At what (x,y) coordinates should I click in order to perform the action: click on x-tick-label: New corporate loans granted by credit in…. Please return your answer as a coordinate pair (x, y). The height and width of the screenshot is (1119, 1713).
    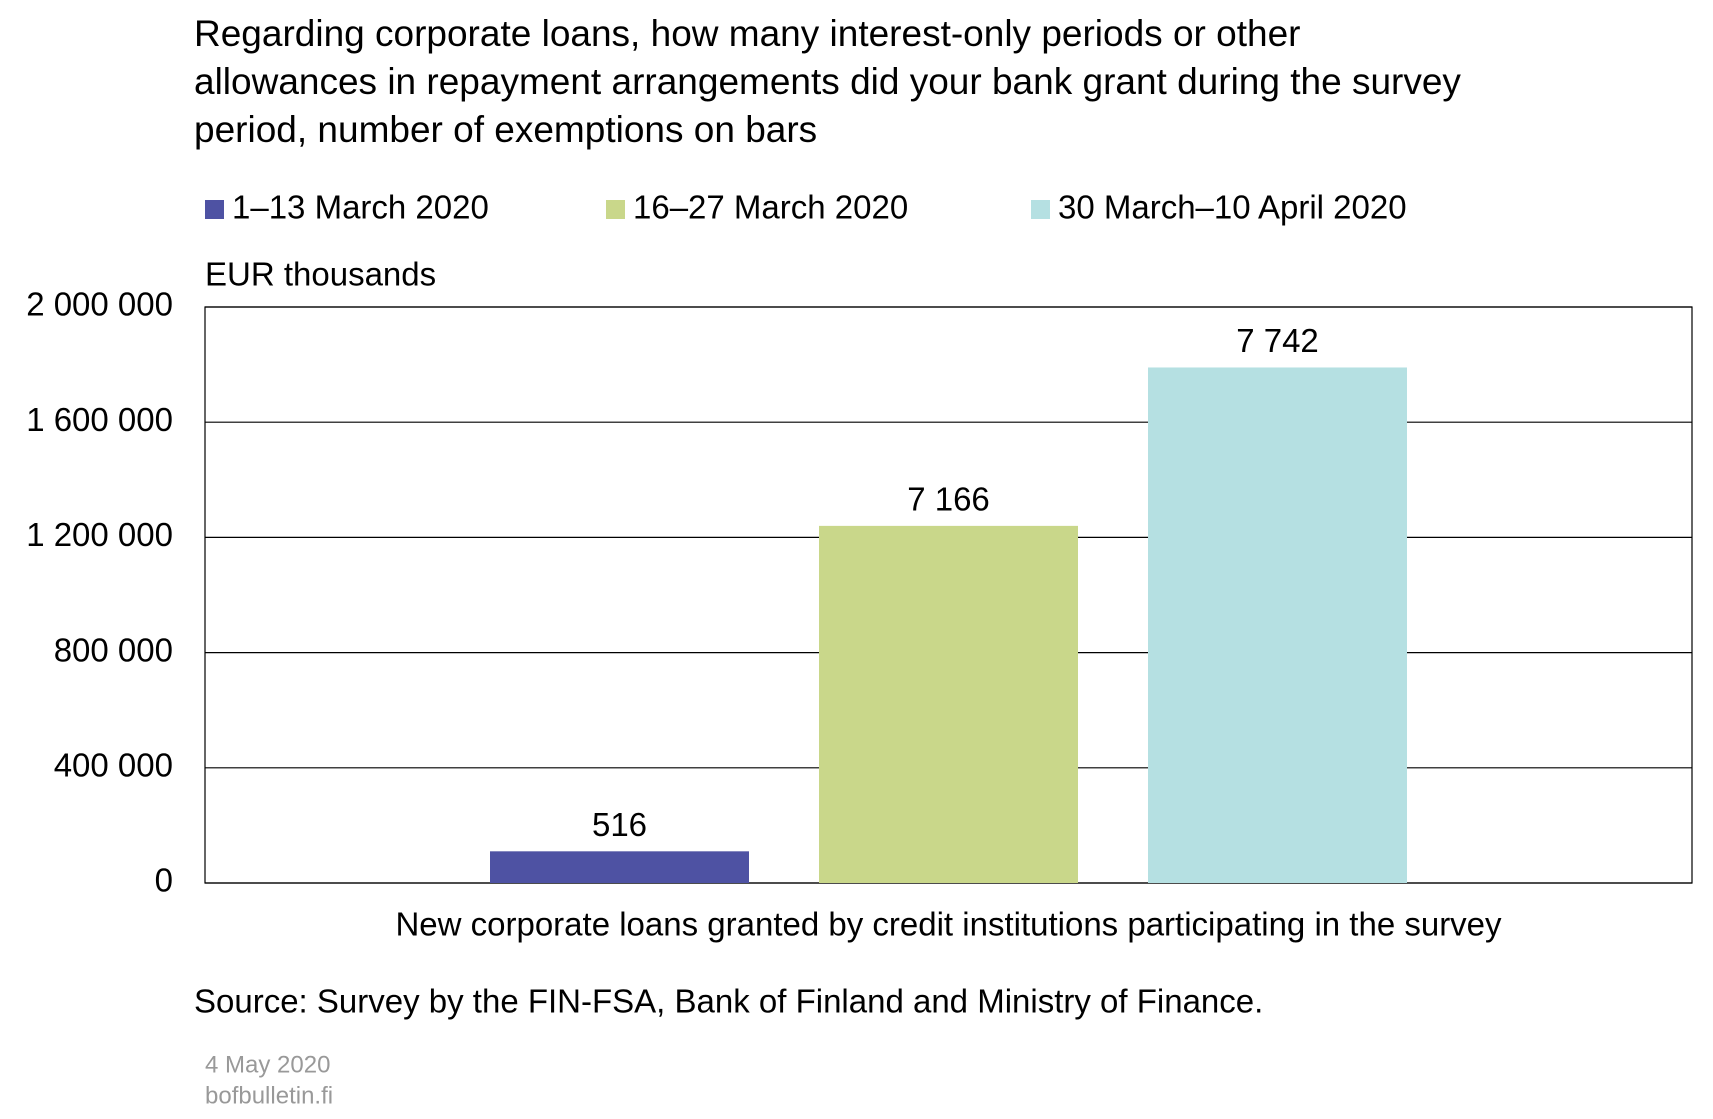
    Looking at the image, I should click on (948, 924).